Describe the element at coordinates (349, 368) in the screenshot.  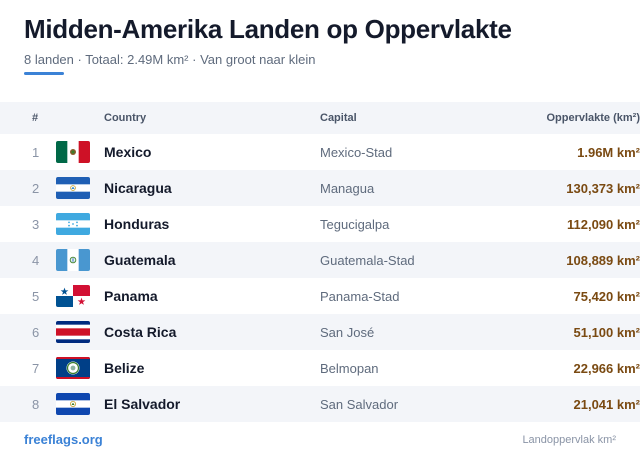
I see `row-capital: Belmopan` at that location.